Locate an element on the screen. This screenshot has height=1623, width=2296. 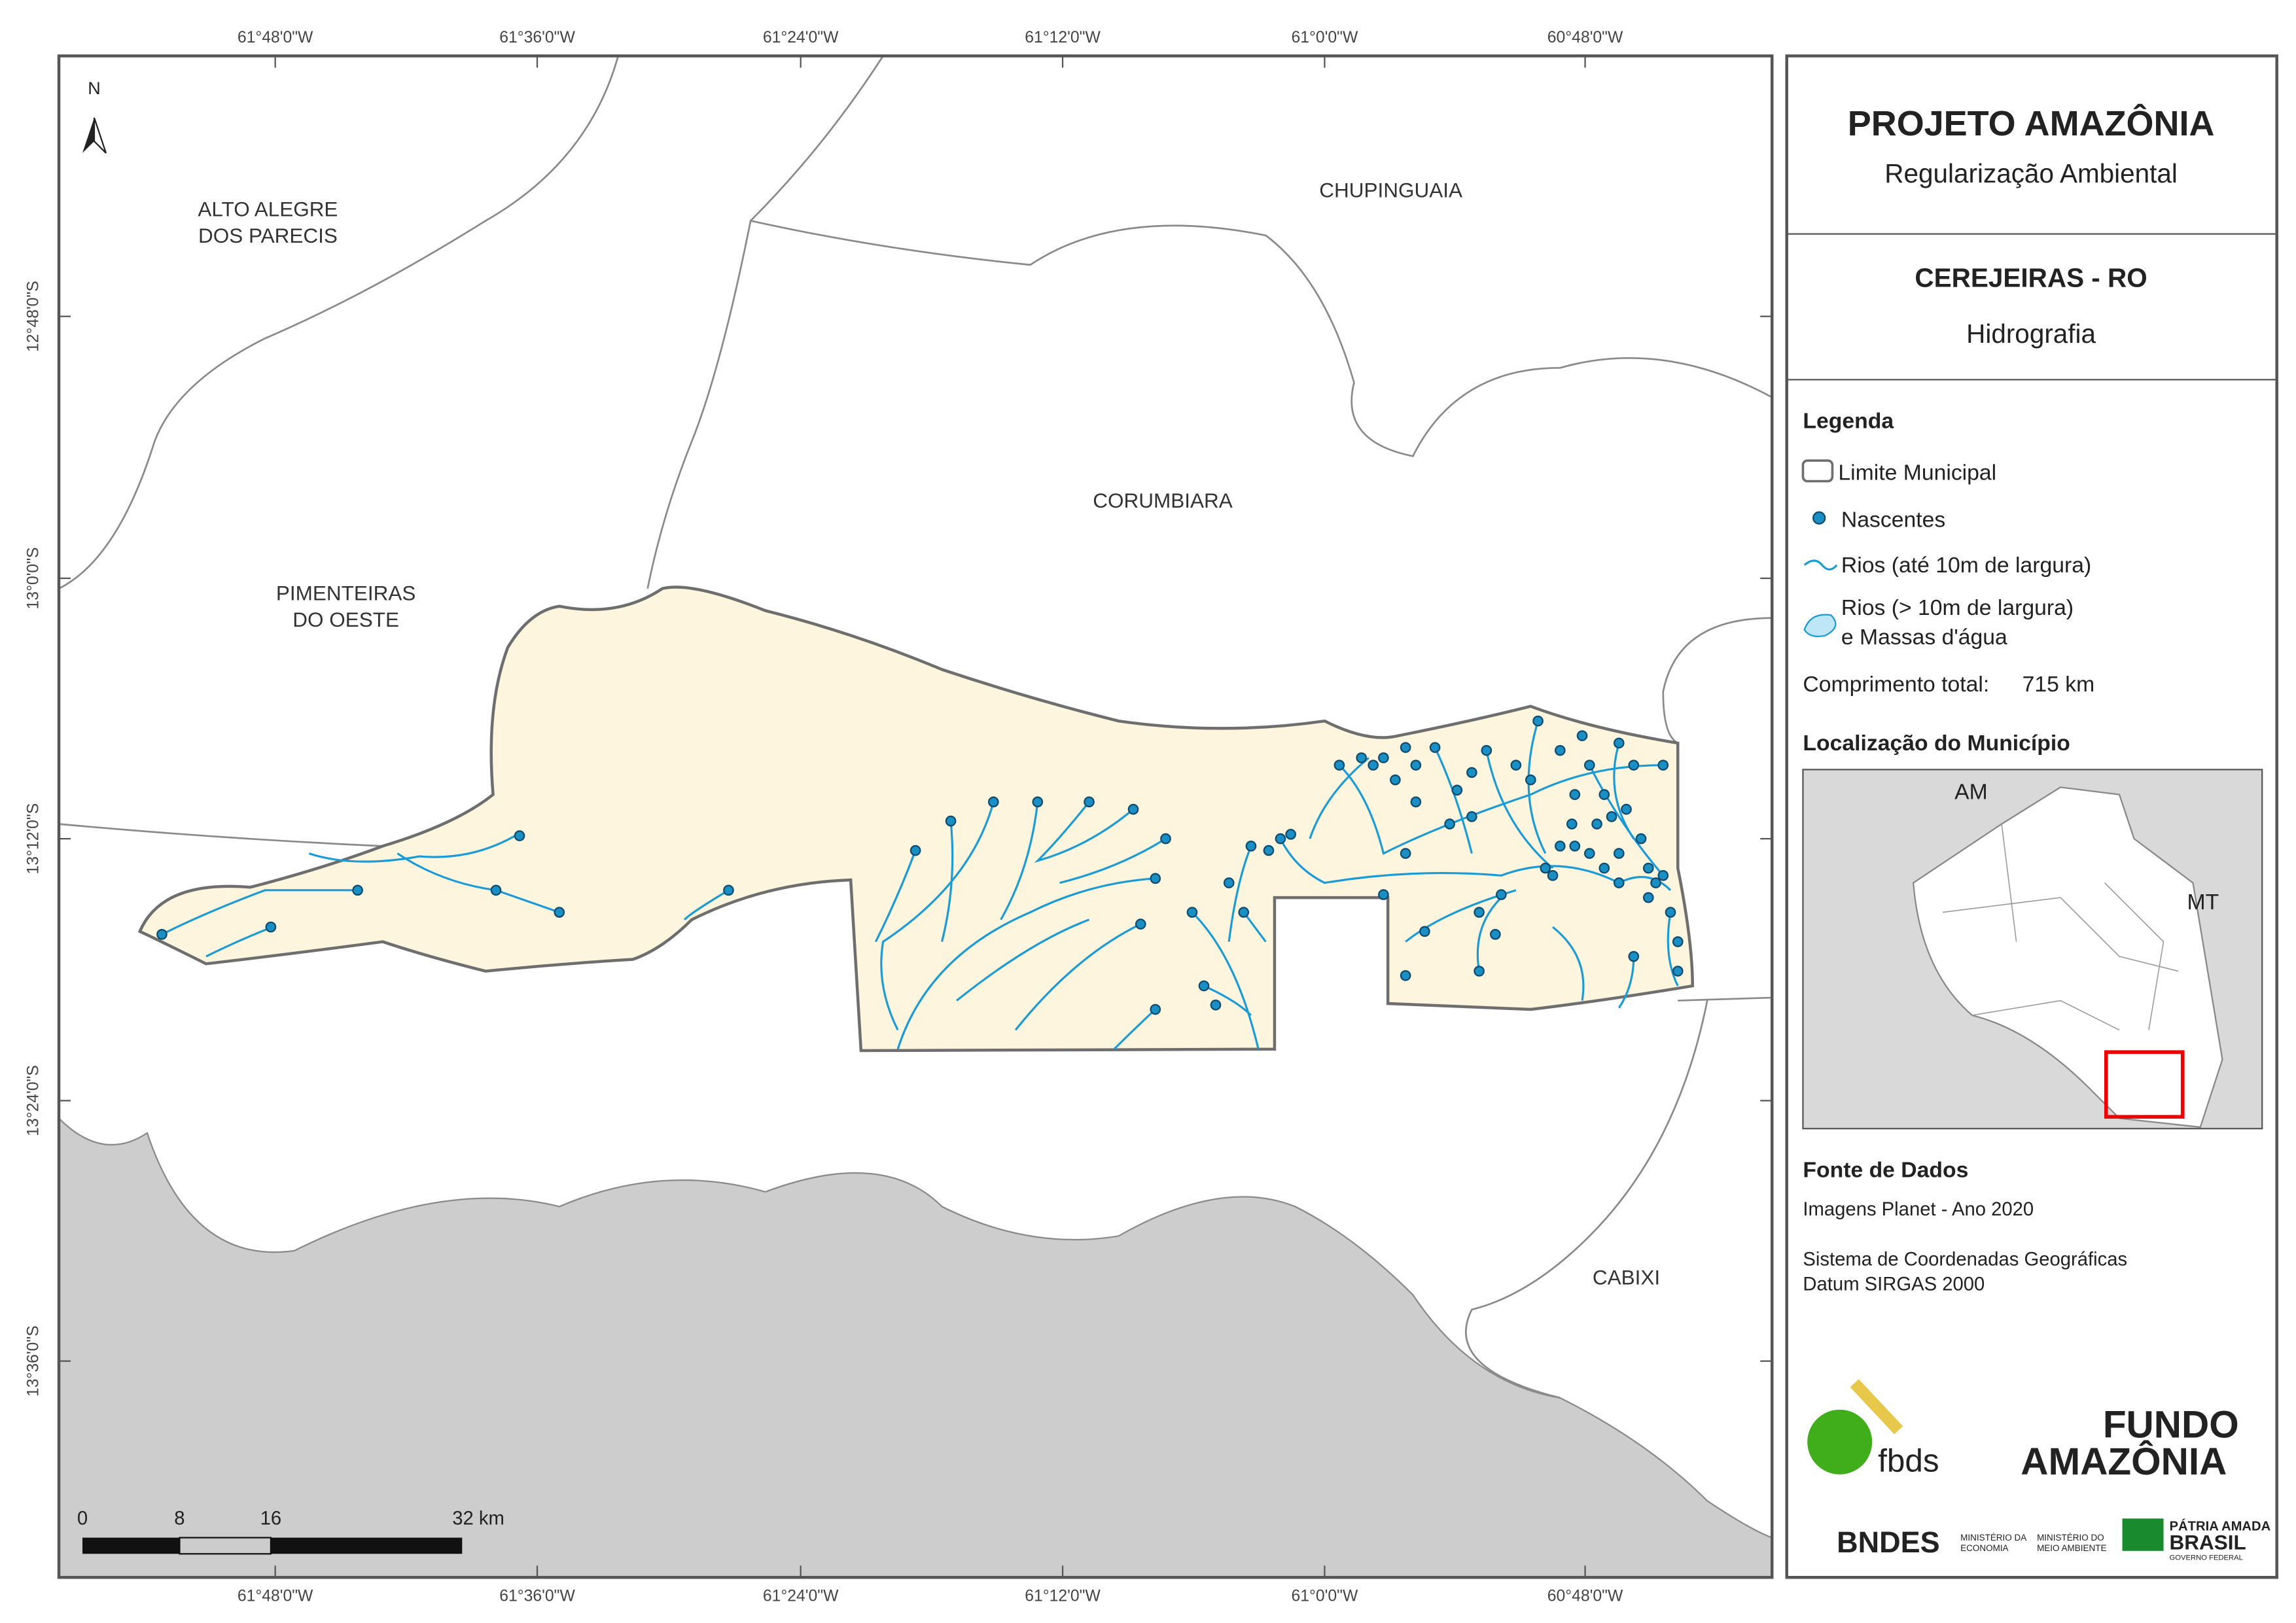
longitude-label: 61°24'0"W is located at coordinates (801, 38).